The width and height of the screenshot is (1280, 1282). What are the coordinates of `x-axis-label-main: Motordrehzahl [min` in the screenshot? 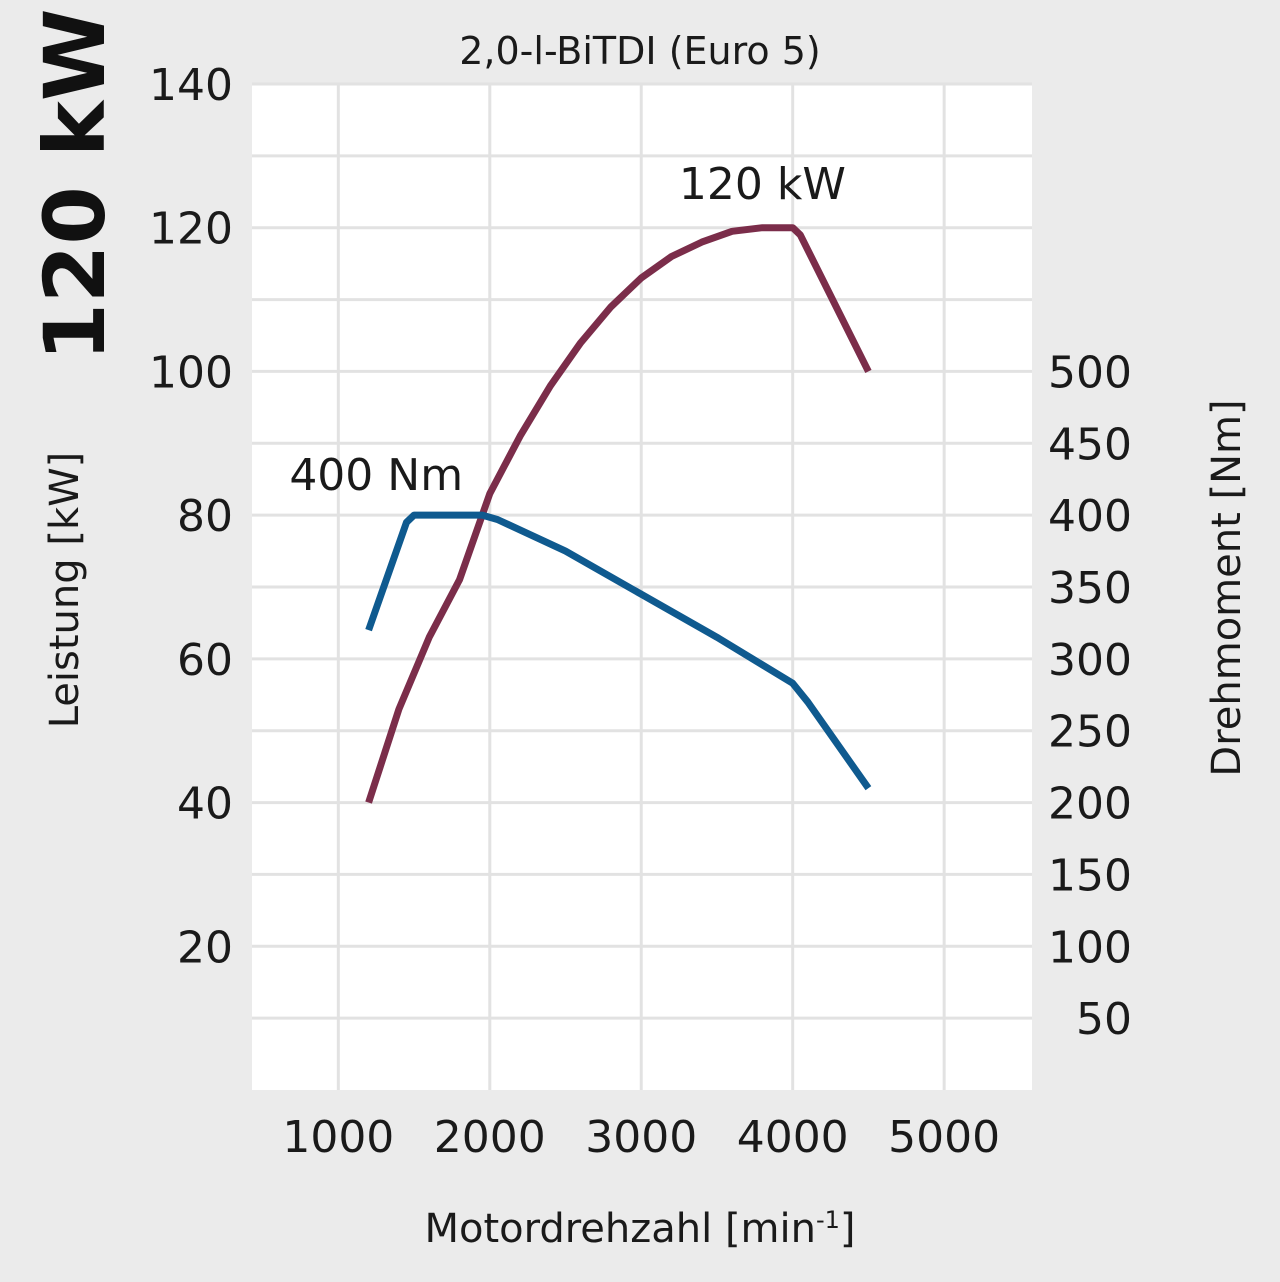 It's located at (620, 1229).